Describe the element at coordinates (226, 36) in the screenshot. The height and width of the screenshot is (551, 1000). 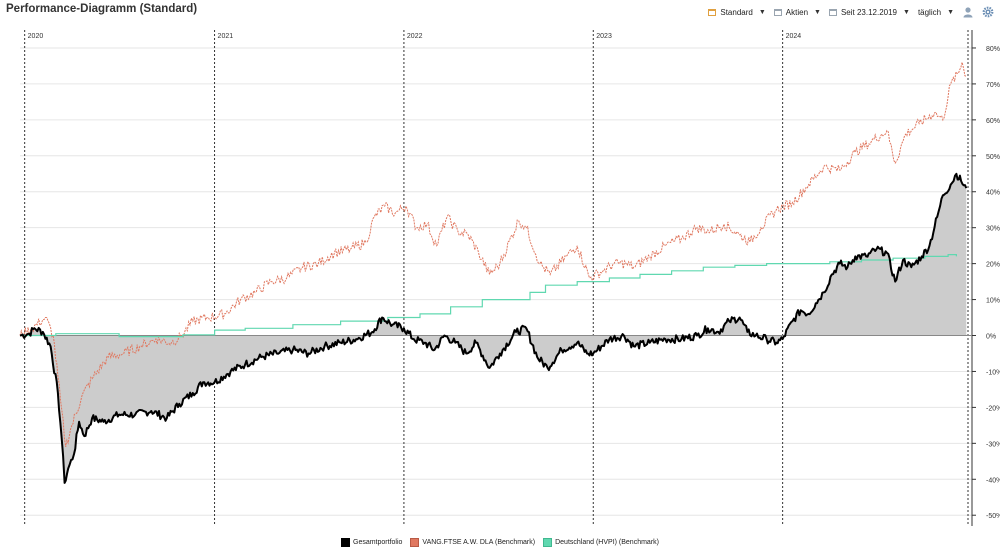
I see `x-tick-label: 2021` at that location.